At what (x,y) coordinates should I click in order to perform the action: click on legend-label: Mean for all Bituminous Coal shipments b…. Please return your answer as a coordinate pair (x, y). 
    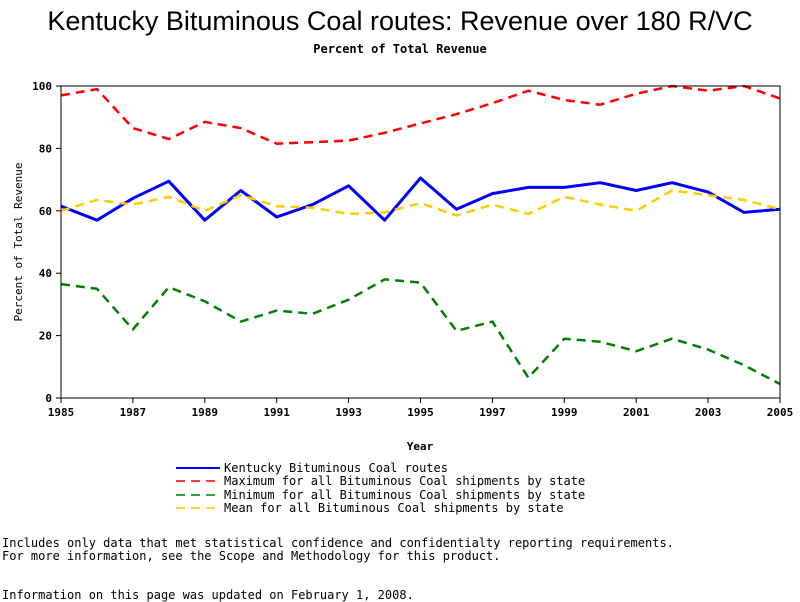
    Looking at the image, I should click on (394, 508).